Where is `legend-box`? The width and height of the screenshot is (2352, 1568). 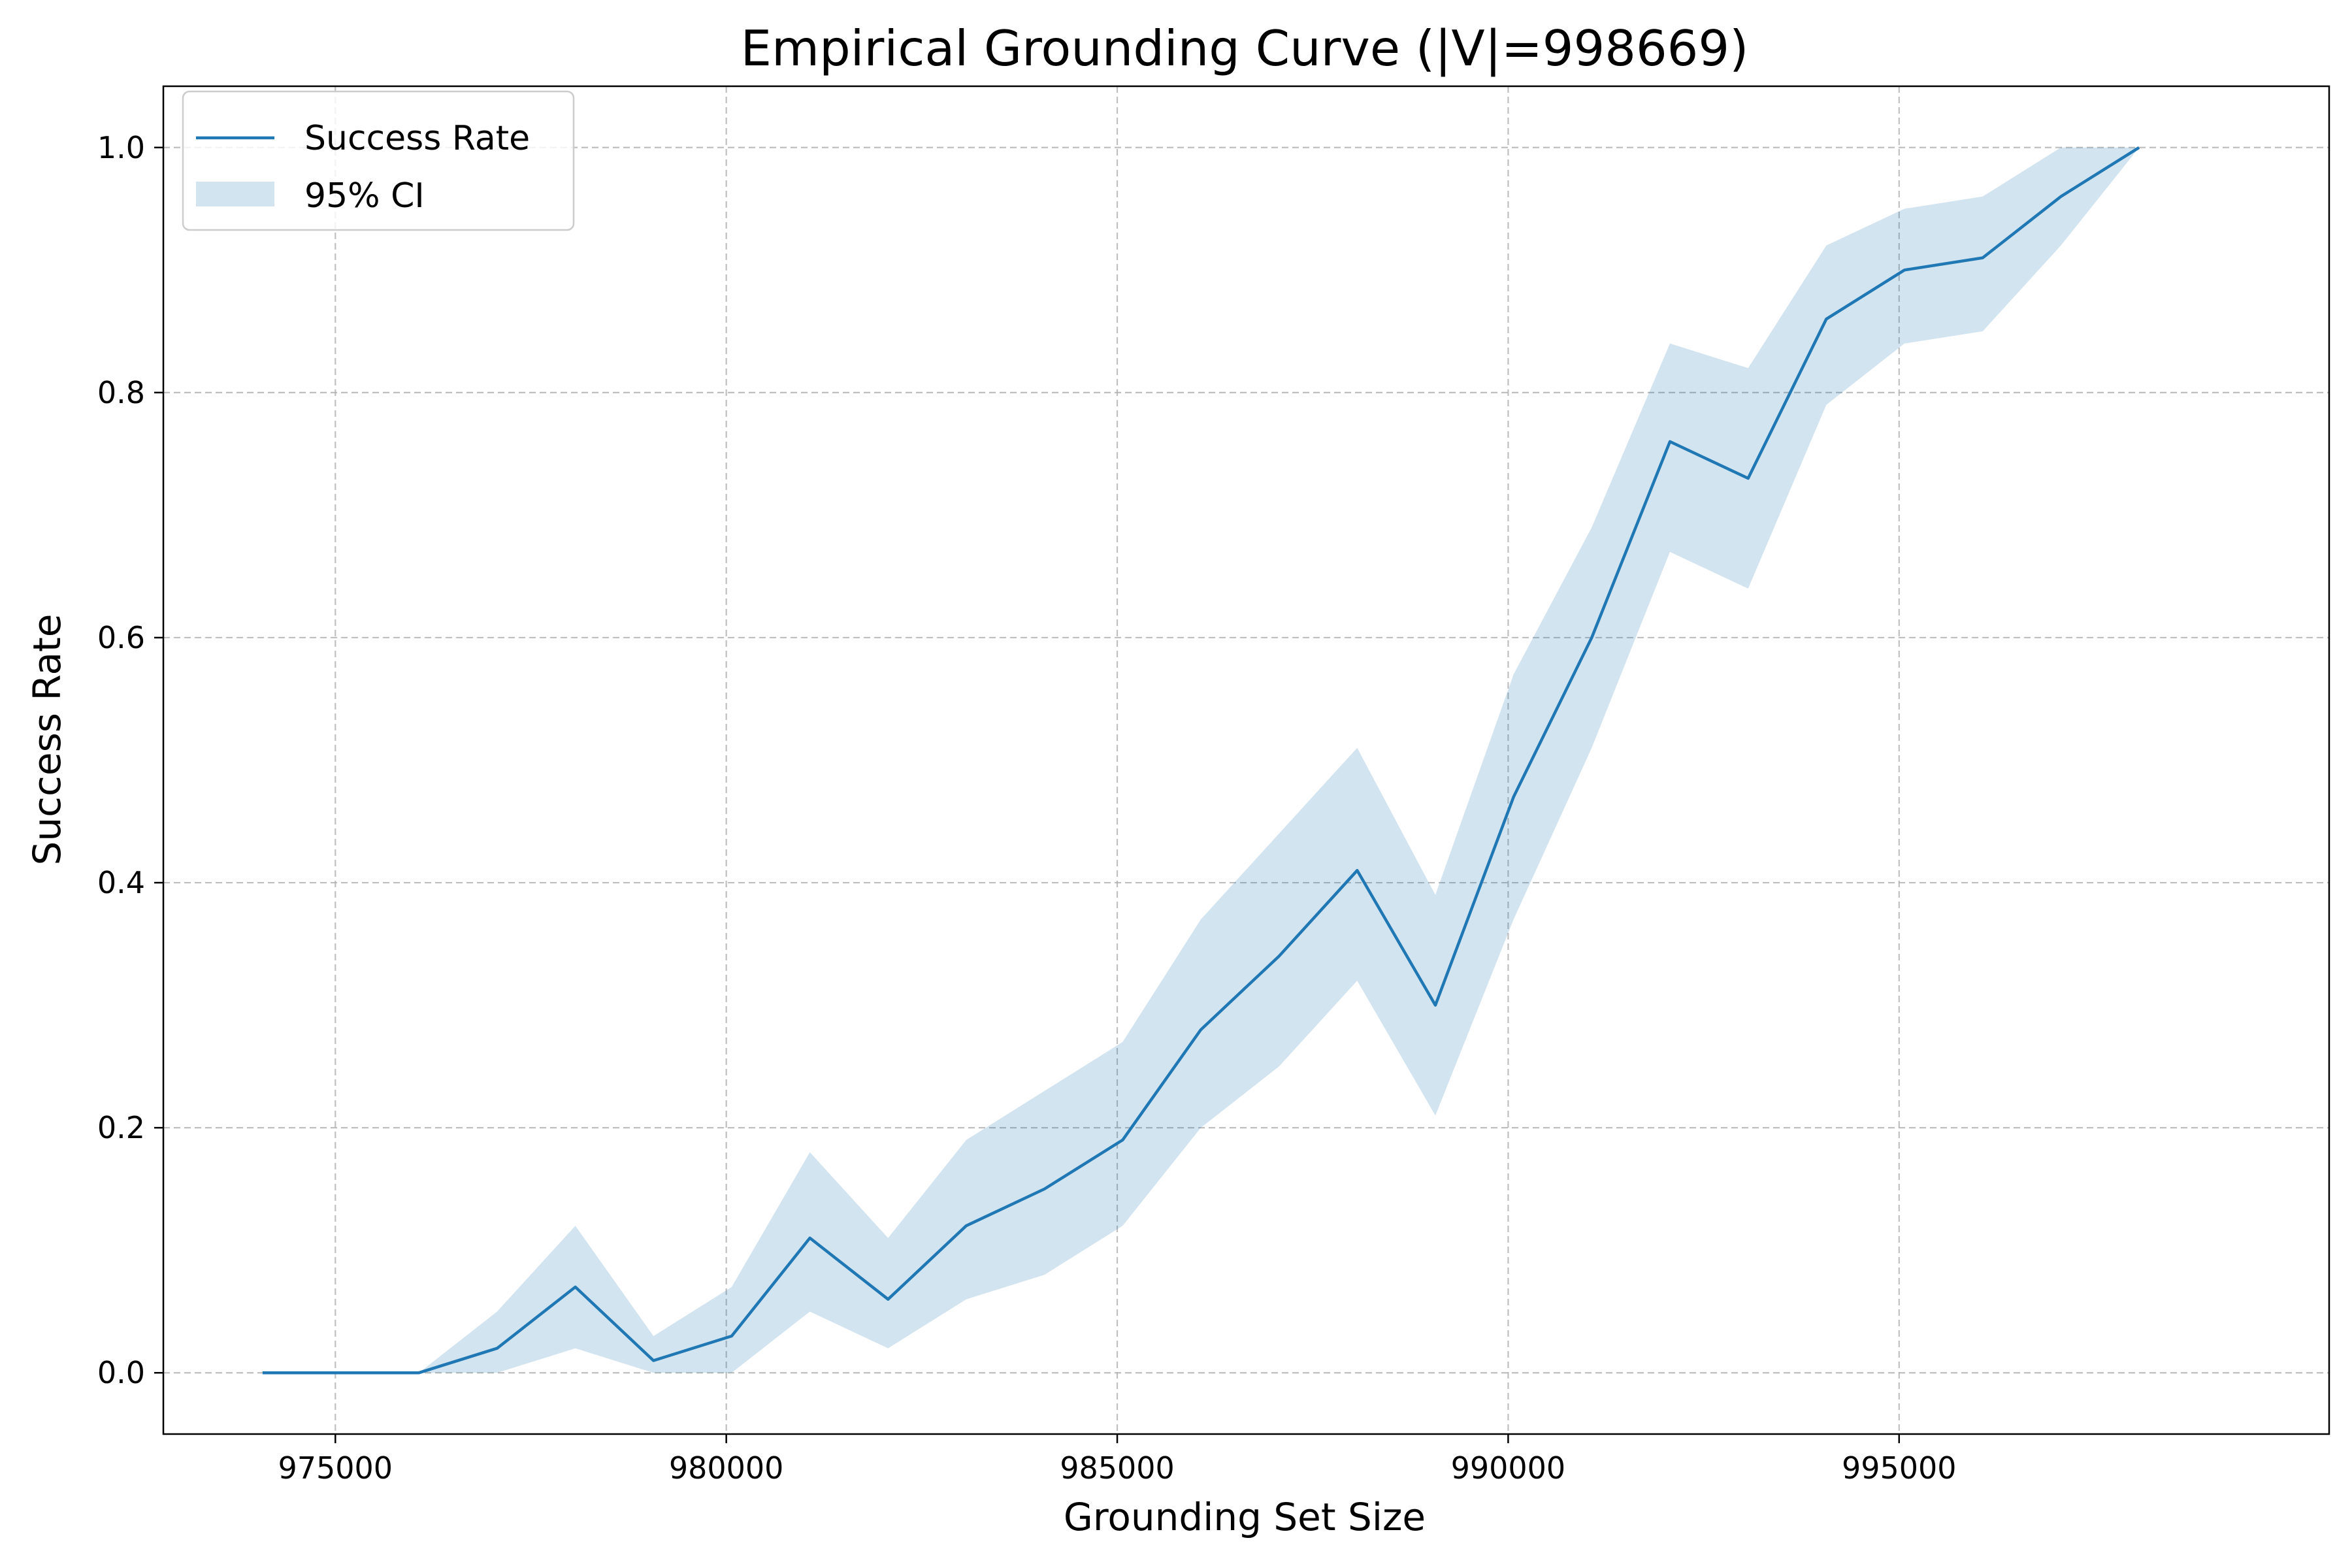
legend-box is located at coordinates (378, 160).